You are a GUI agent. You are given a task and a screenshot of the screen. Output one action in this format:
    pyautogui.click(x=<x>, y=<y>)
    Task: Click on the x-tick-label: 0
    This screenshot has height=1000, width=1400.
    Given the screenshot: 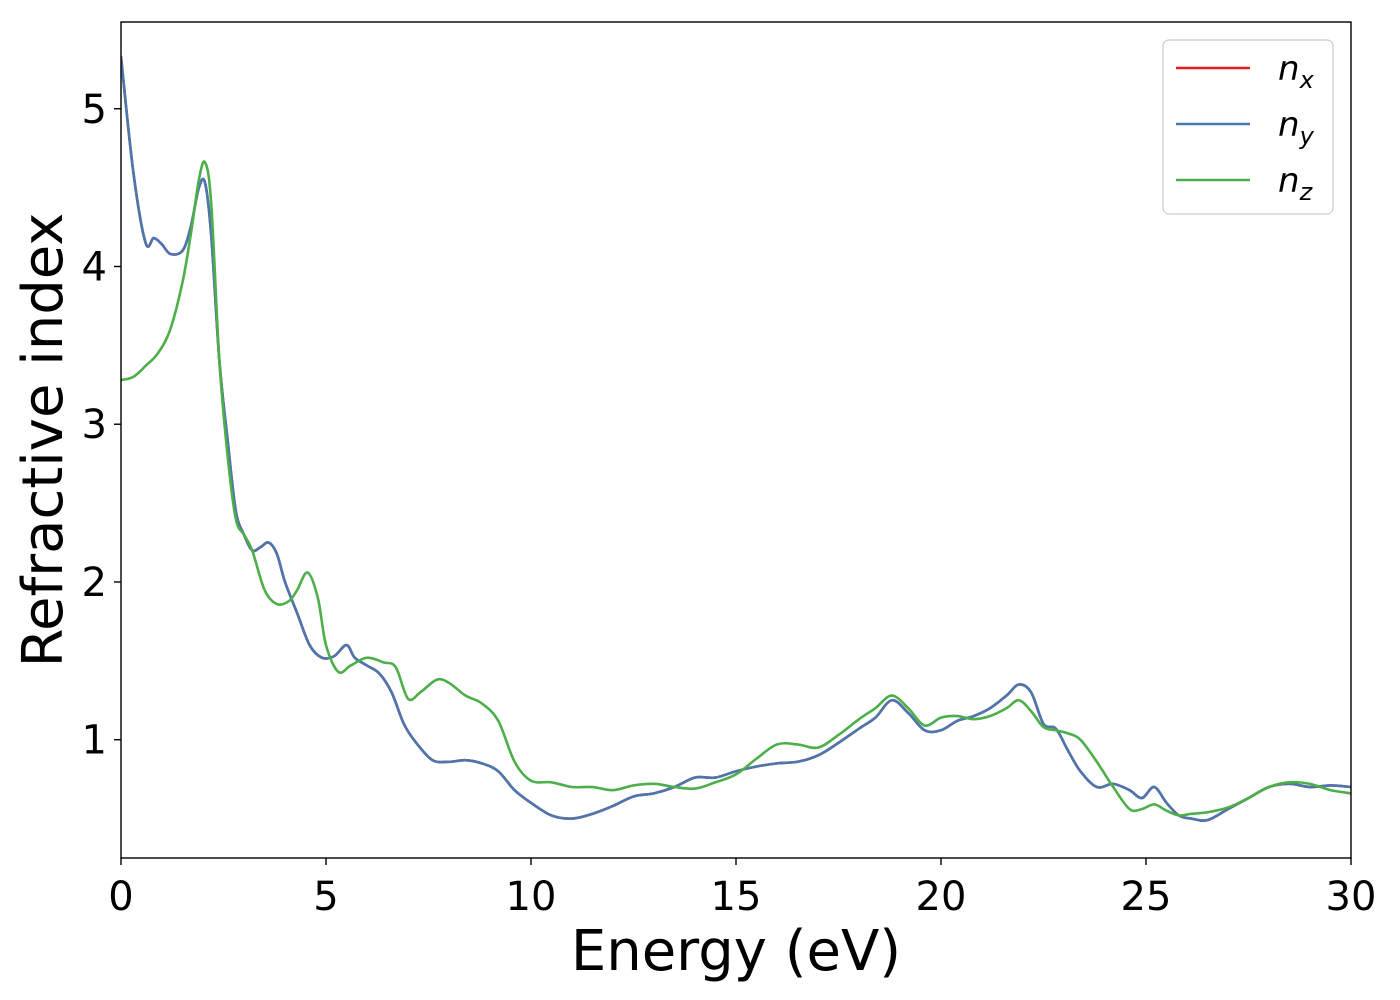 What is the action you would take?
    pyautogui.click(x=120, y=897)
    